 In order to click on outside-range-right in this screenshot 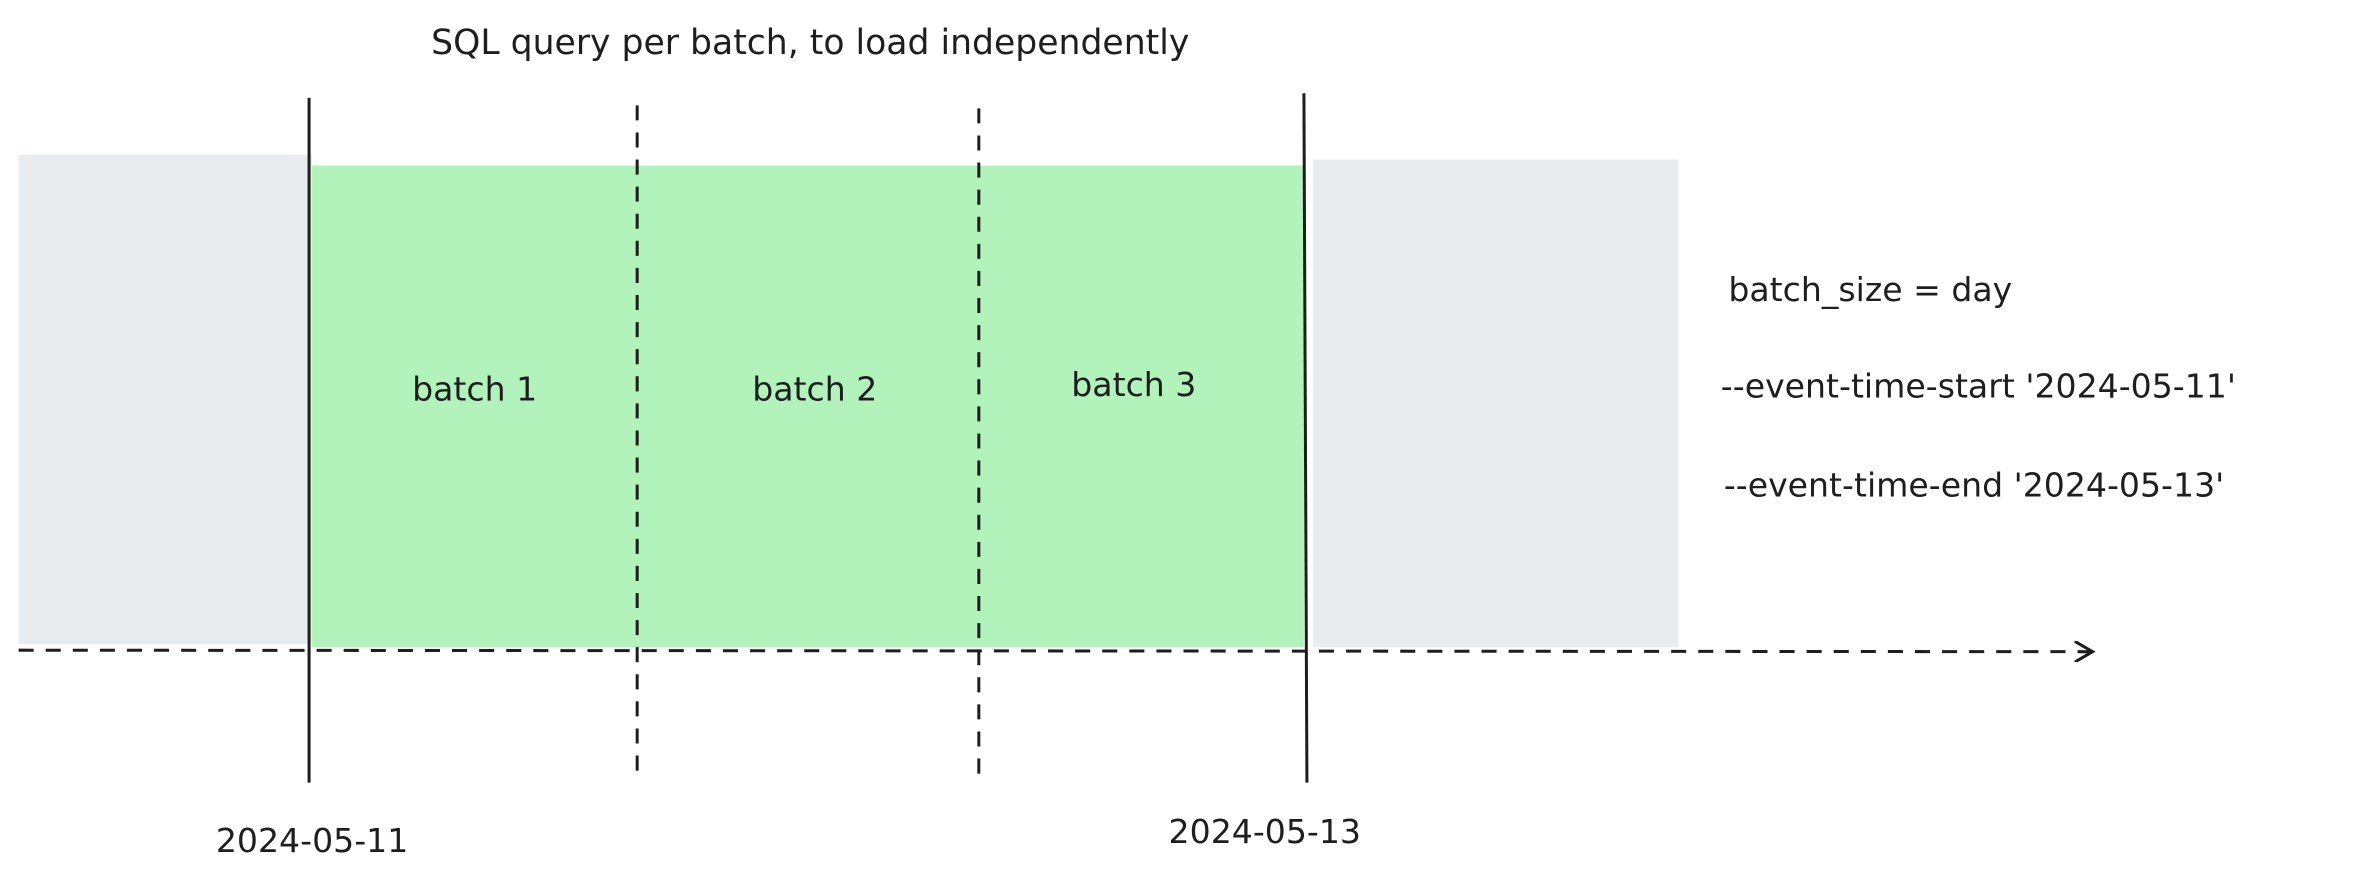, I will do `click(1495, 403)`.